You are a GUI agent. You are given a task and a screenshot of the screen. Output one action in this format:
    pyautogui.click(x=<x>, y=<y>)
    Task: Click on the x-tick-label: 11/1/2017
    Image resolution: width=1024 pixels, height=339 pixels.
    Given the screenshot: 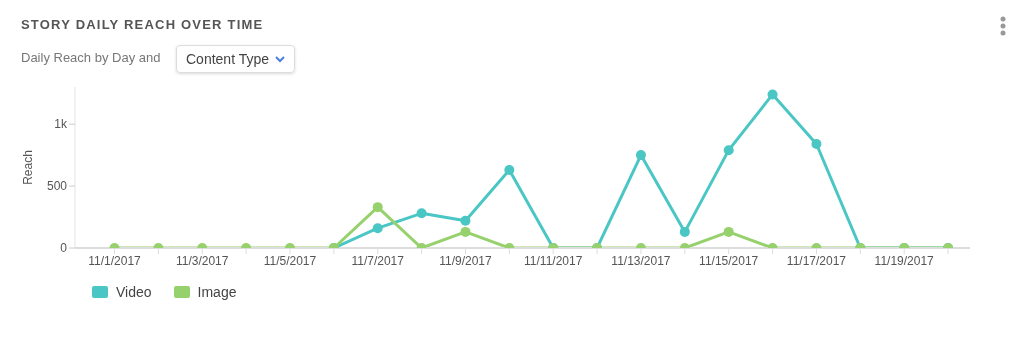 What is the action you would take?
    pyautogui.click(x=115, y=260)
    